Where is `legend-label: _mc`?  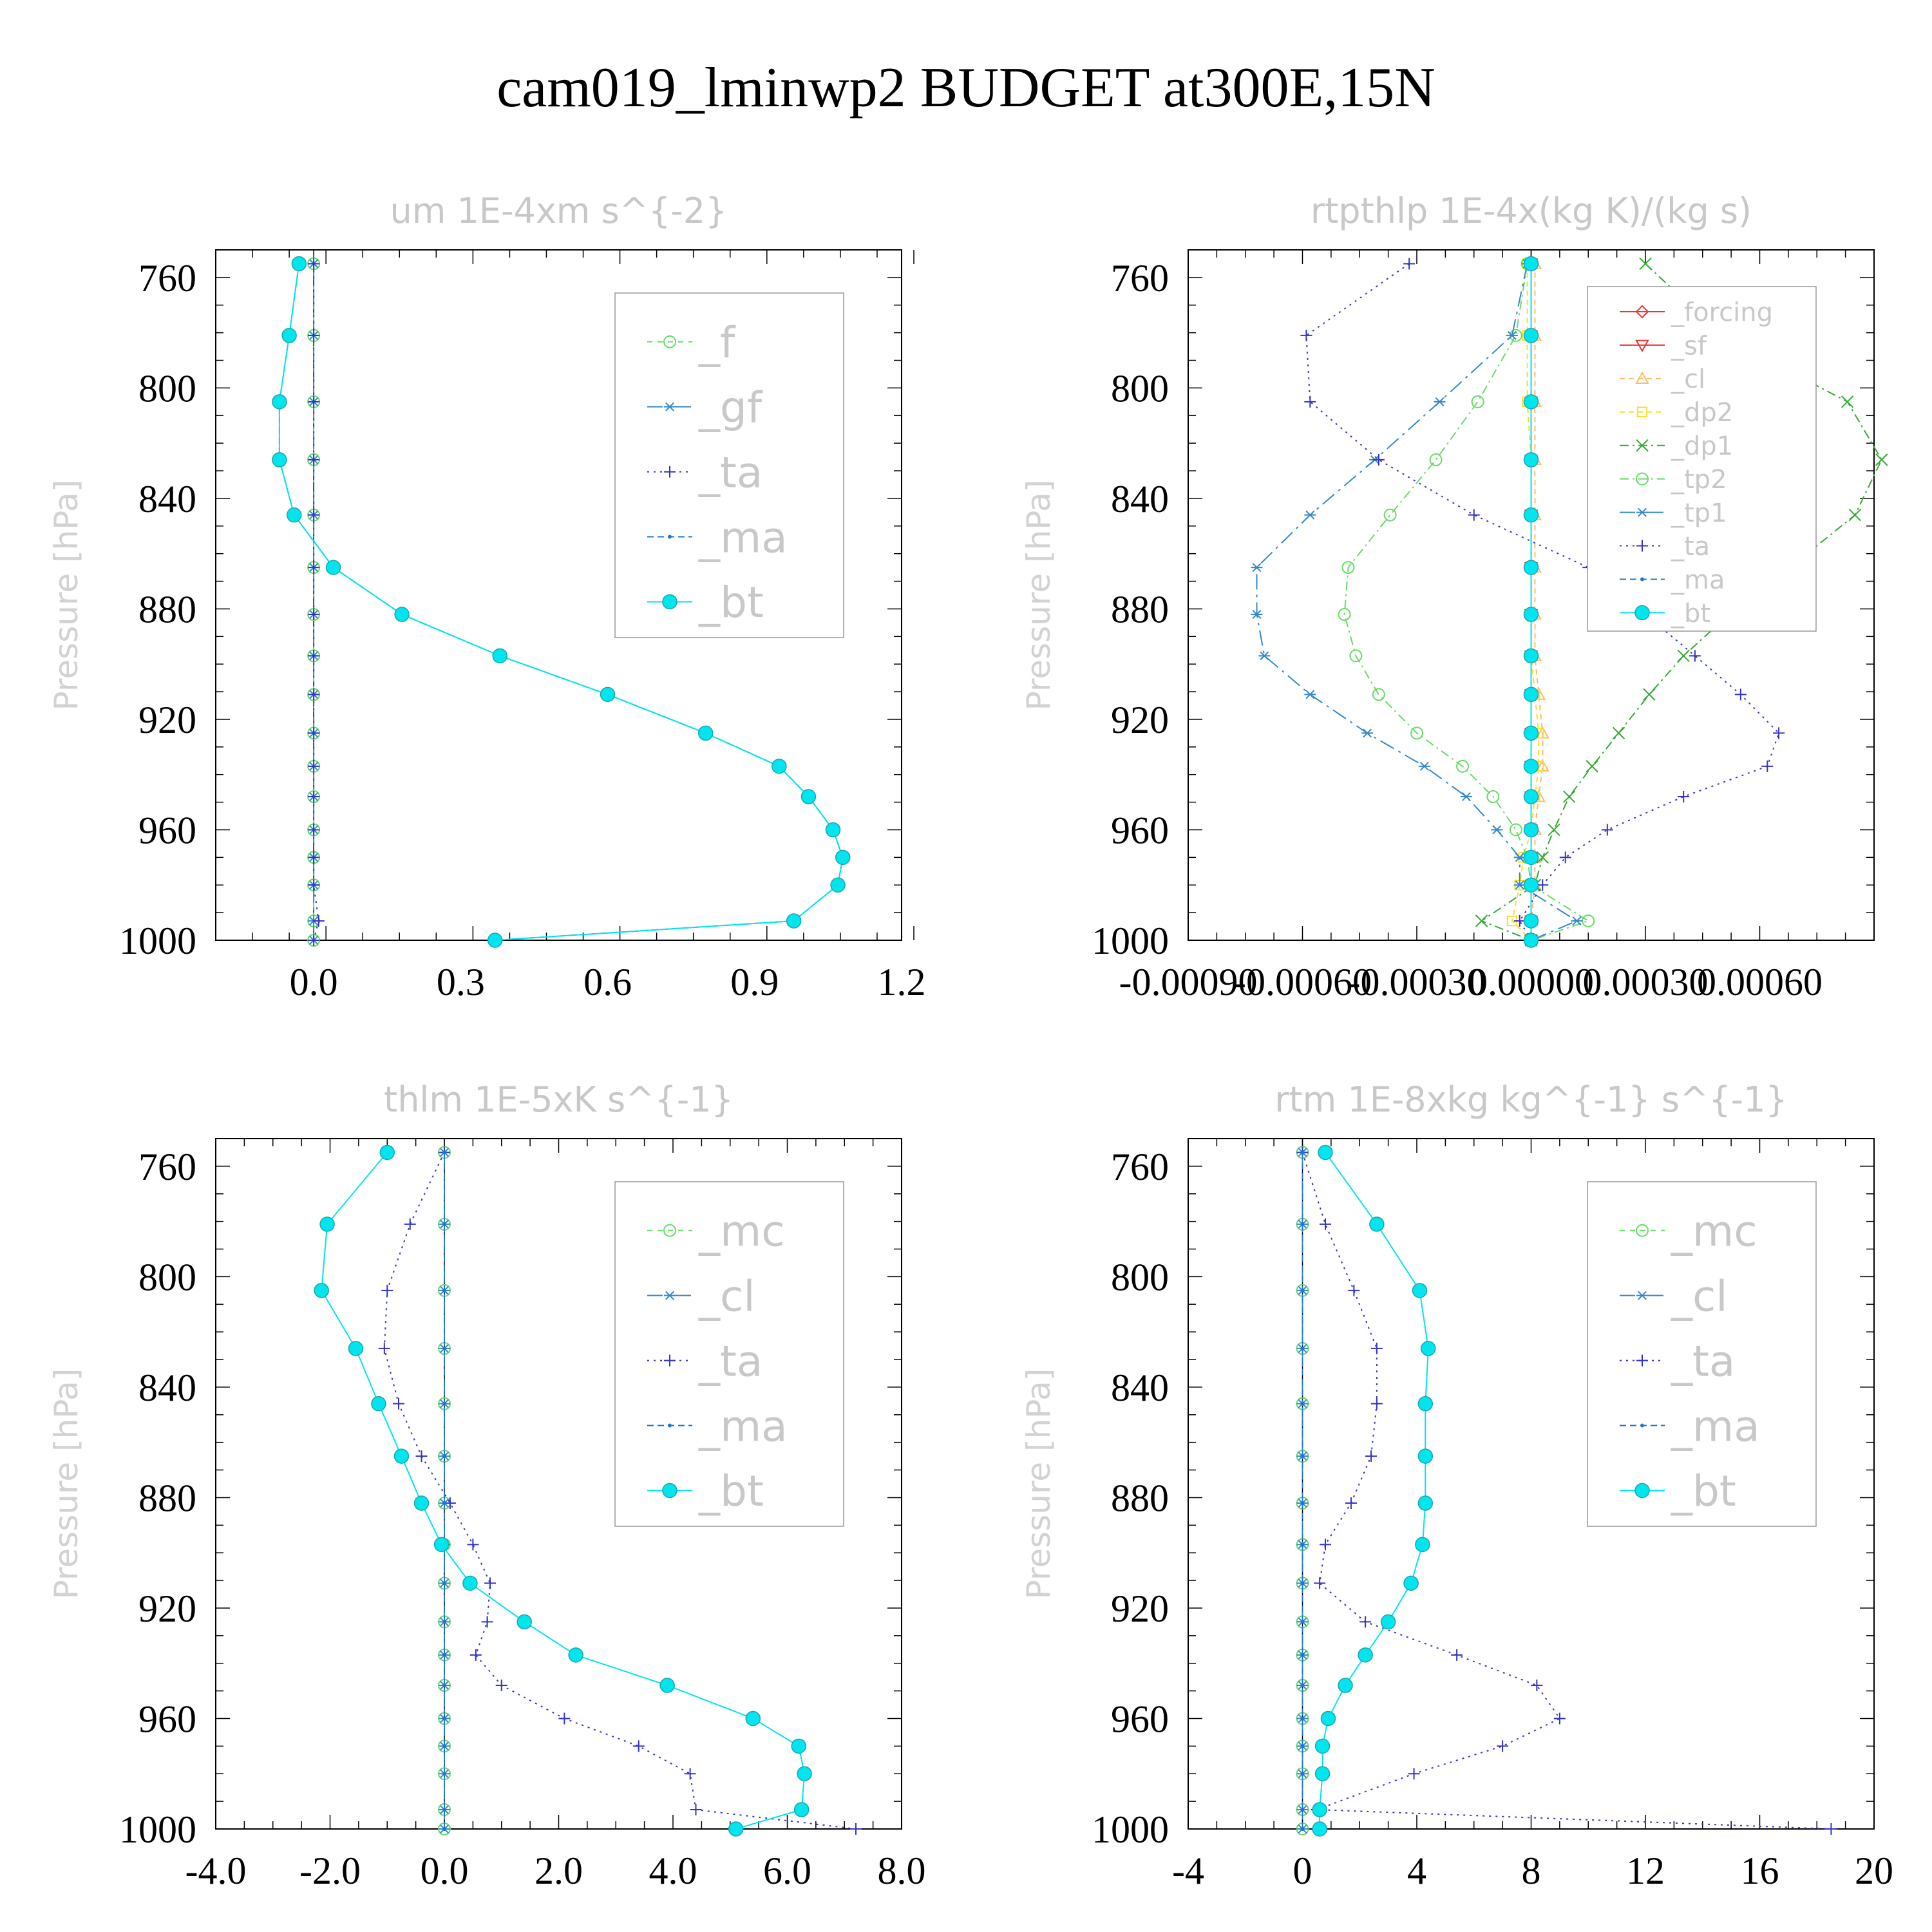 legend-label: _mc is located at coordinates (1714, 1231).